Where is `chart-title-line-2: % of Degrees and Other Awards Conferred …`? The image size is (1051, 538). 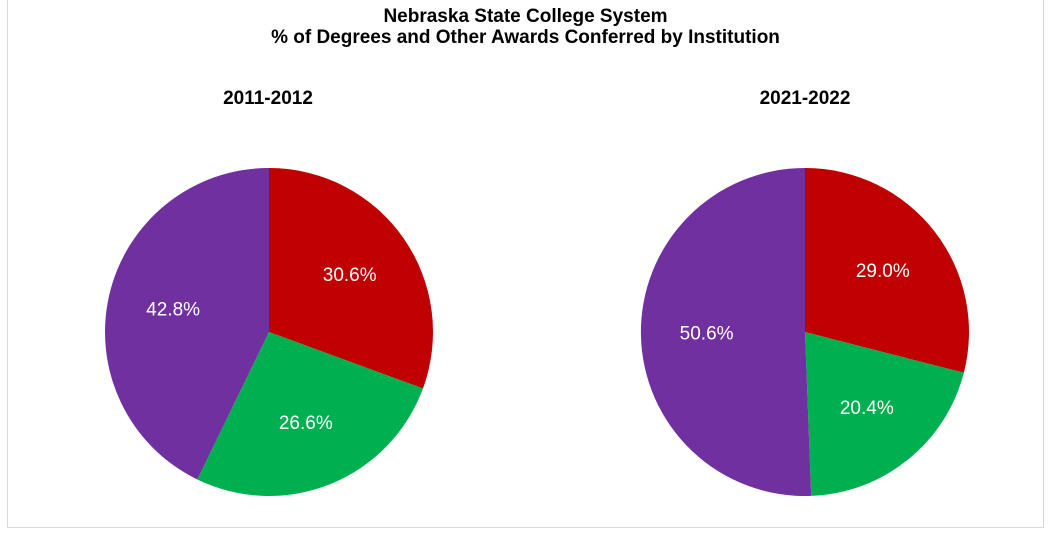 chart-title-line-2: % of Degrees and Other Awards Conferred … is located at coordinates (525, 37).